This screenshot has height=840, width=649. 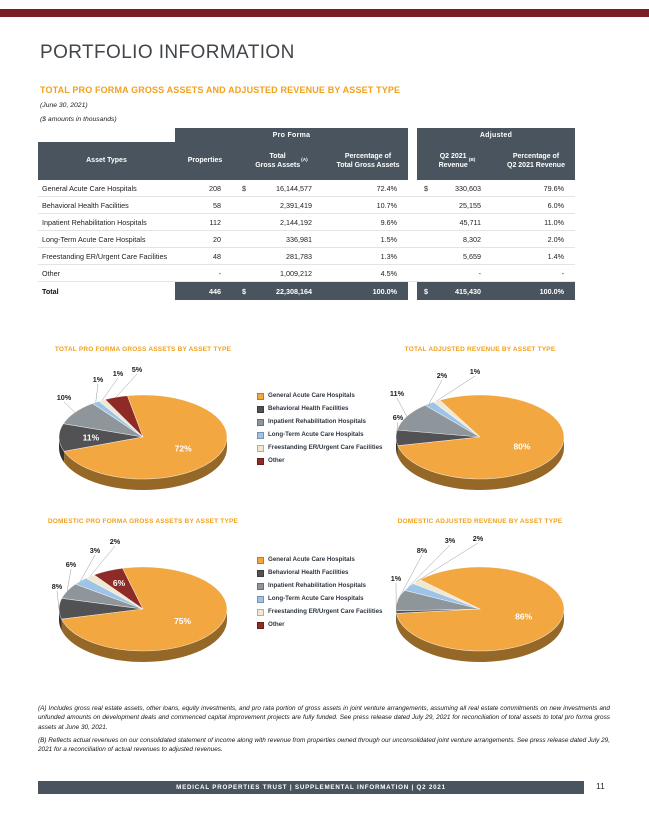 I want to click on svg-text: 80%, so click(x=521, y=447).